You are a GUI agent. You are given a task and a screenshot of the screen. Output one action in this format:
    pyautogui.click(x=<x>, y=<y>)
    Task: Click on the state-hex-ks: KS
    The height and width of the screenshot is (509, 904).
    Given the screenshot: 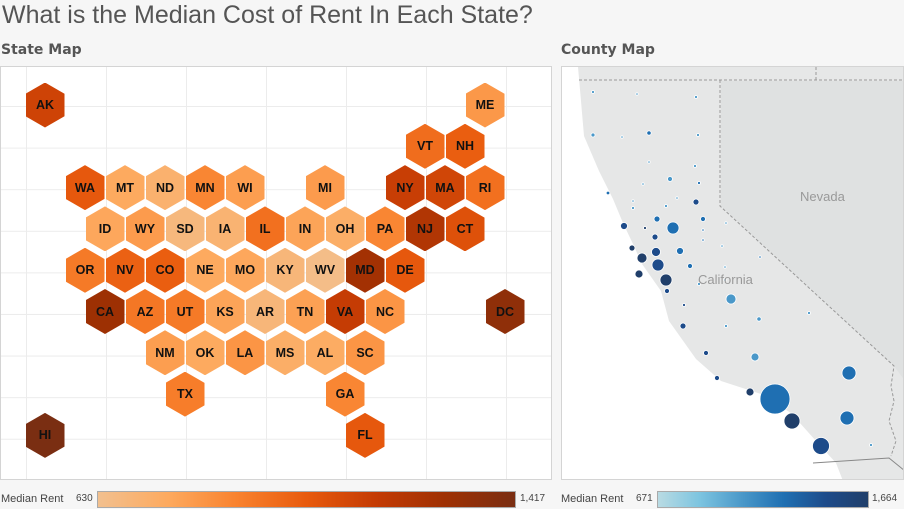 What is the action you would take?
    pyautogui.click(x=225, y=311)
    